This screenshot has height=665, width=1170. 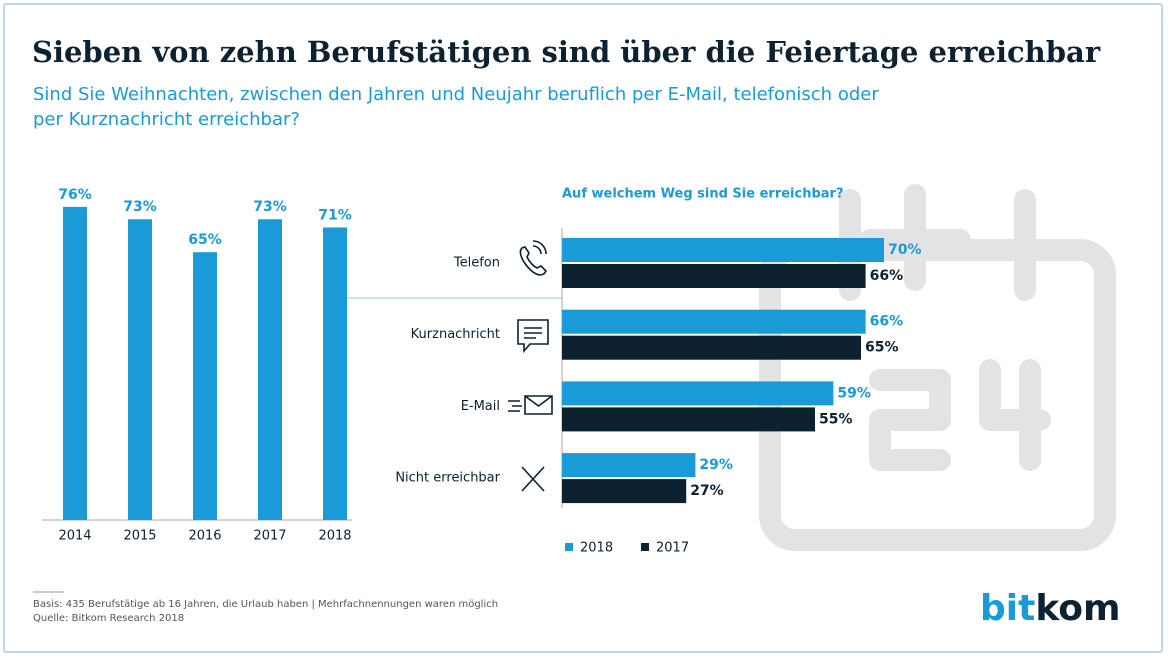 I want to click on x-tick-label: 2018, so click(x=334, y=536).